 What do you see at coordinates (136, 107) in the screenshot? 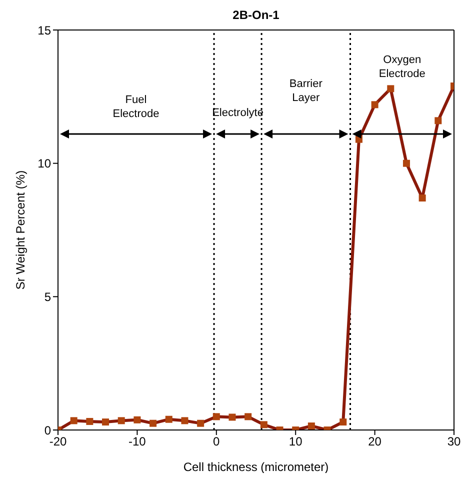
I see `annotation: Fuel Electrode` at bounding box center [136, 107].